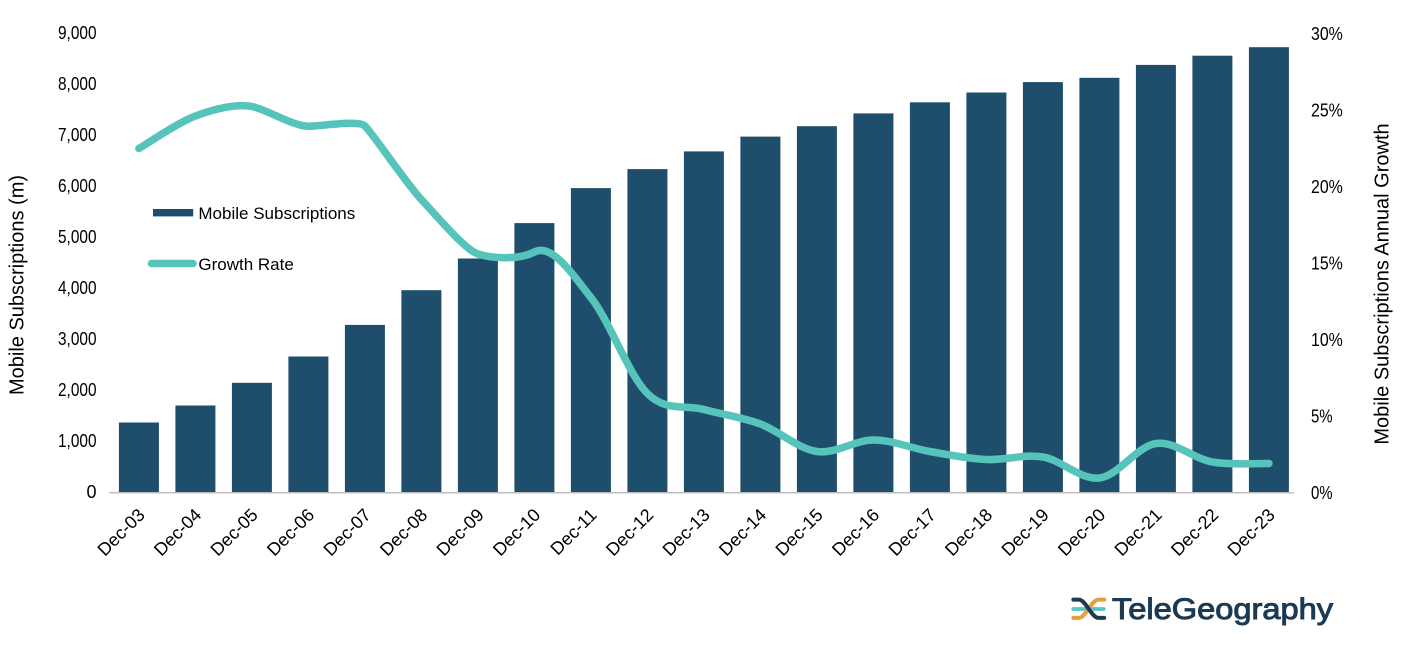  I want to click on svg-text: 0, so click(91, 492).